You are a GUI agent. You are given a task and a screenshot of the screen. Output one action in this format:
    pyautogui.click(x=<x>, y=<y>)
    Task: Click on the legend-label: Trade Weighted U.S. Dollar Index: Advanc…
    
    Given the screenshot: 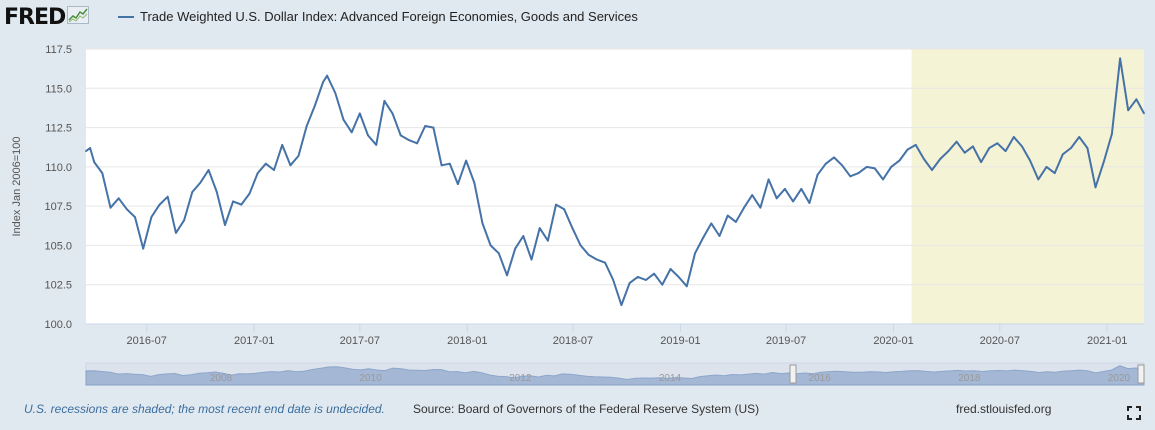 What is the action you would take?
    pyautogui.click(x=389, y=16)
    